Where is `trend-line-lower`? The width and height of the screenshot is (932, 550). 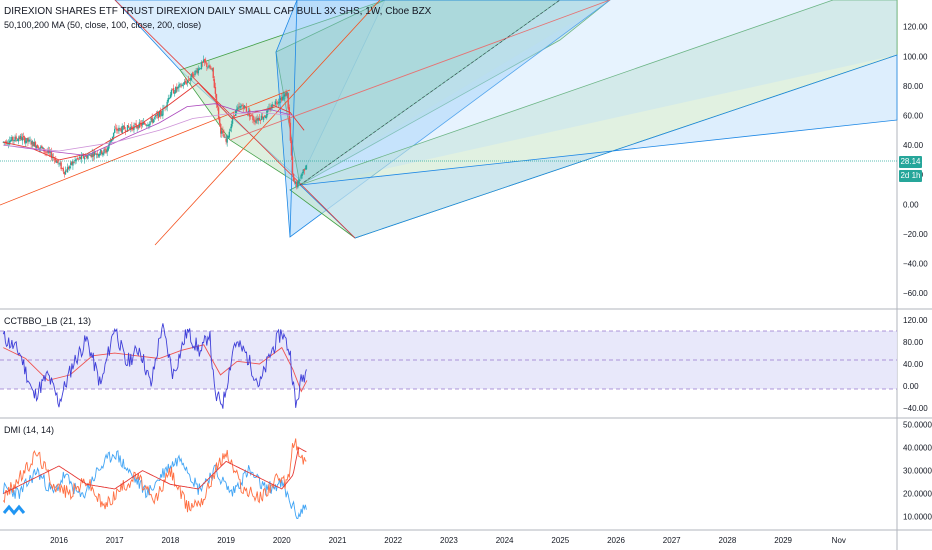 trend-line-lower is located at coordinates (145, 147).